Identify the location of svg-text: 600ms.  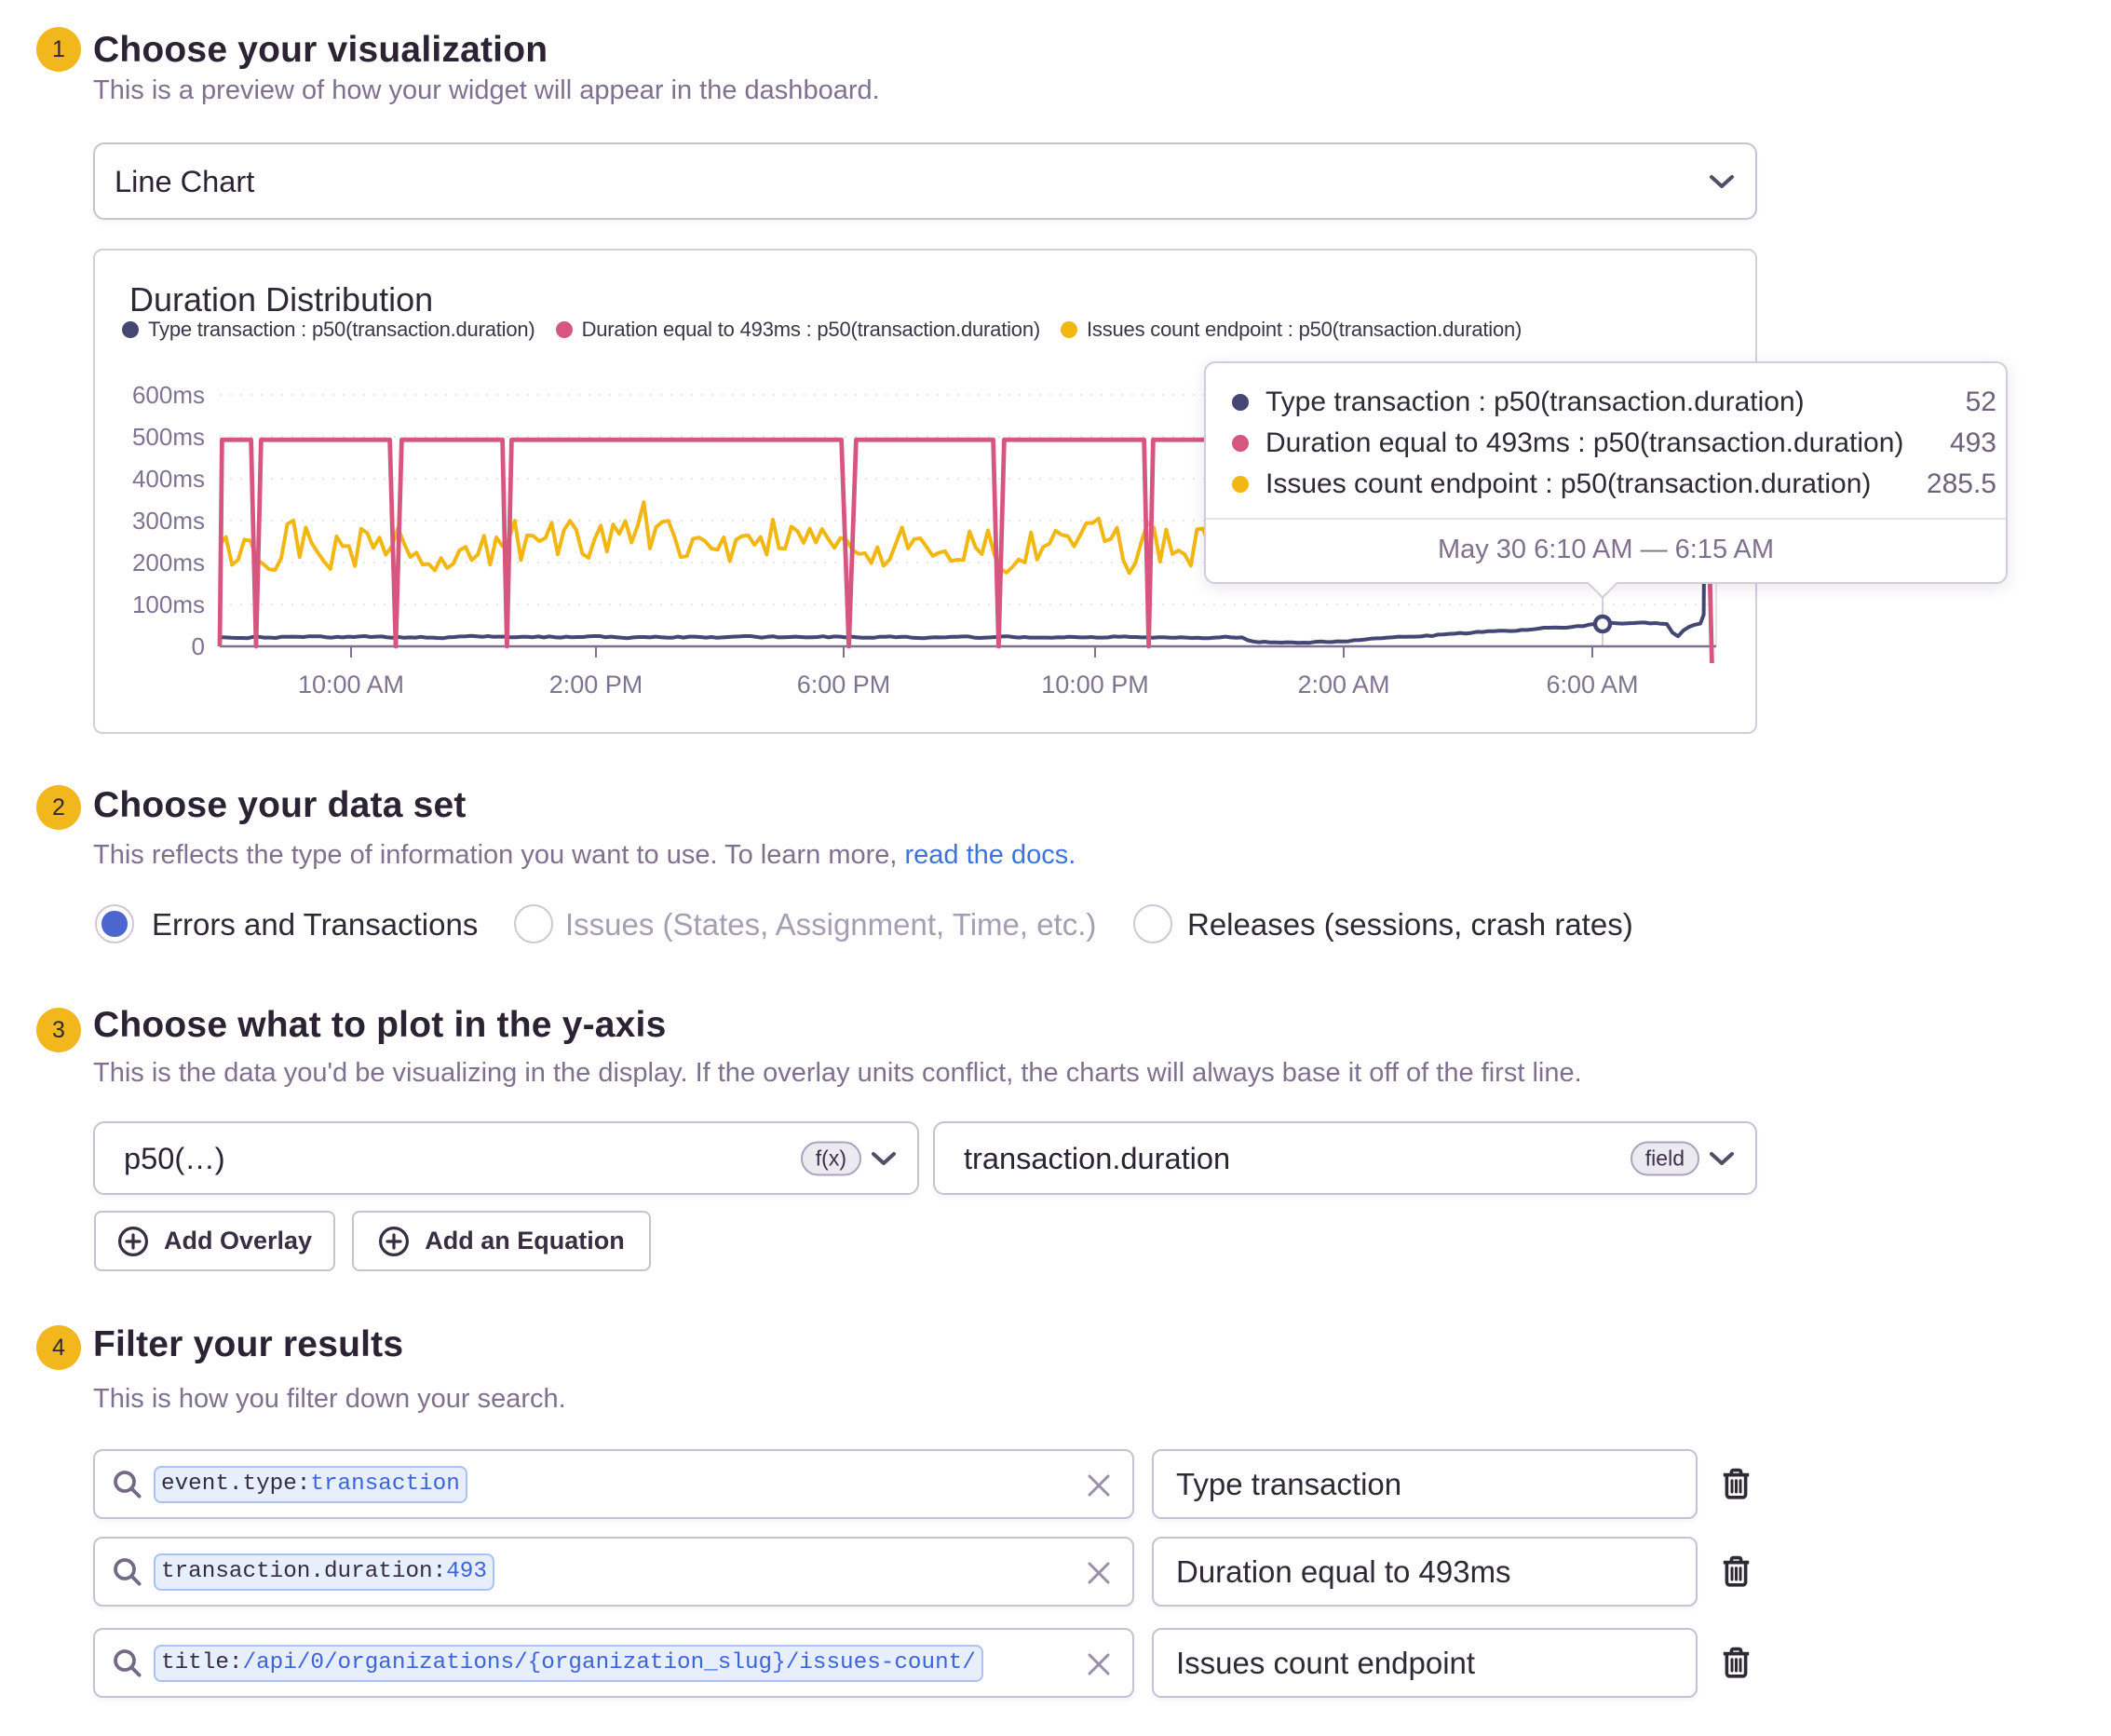
(168, 395).